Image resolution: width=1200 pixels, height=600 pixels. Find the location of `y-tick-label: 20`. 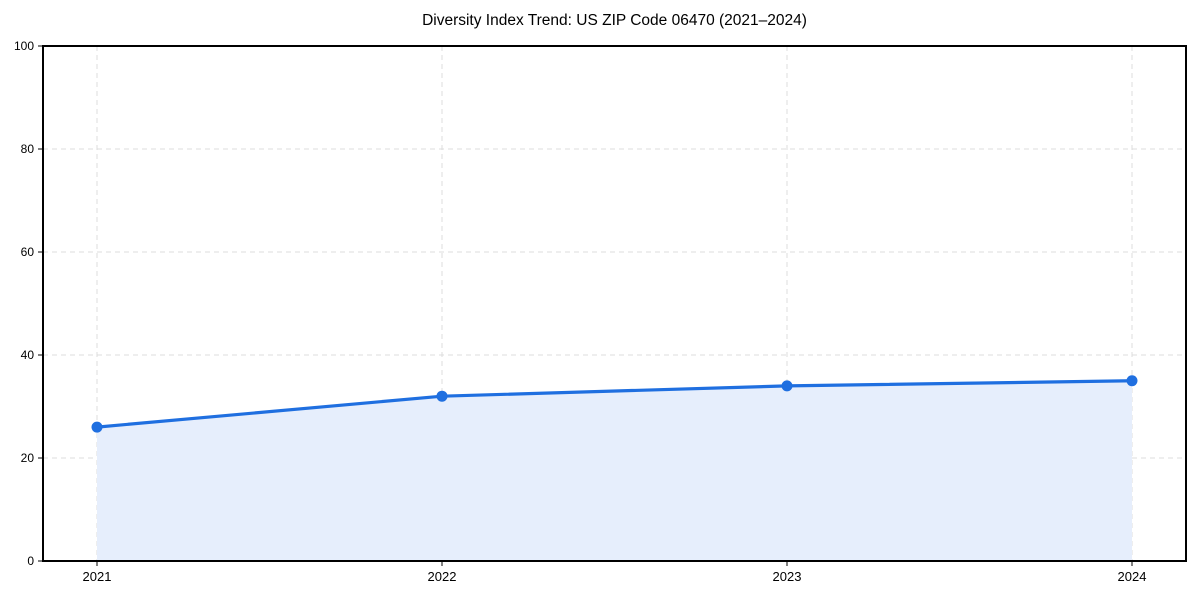

y-tick-label: 20 is located at coordinates (28, 458).